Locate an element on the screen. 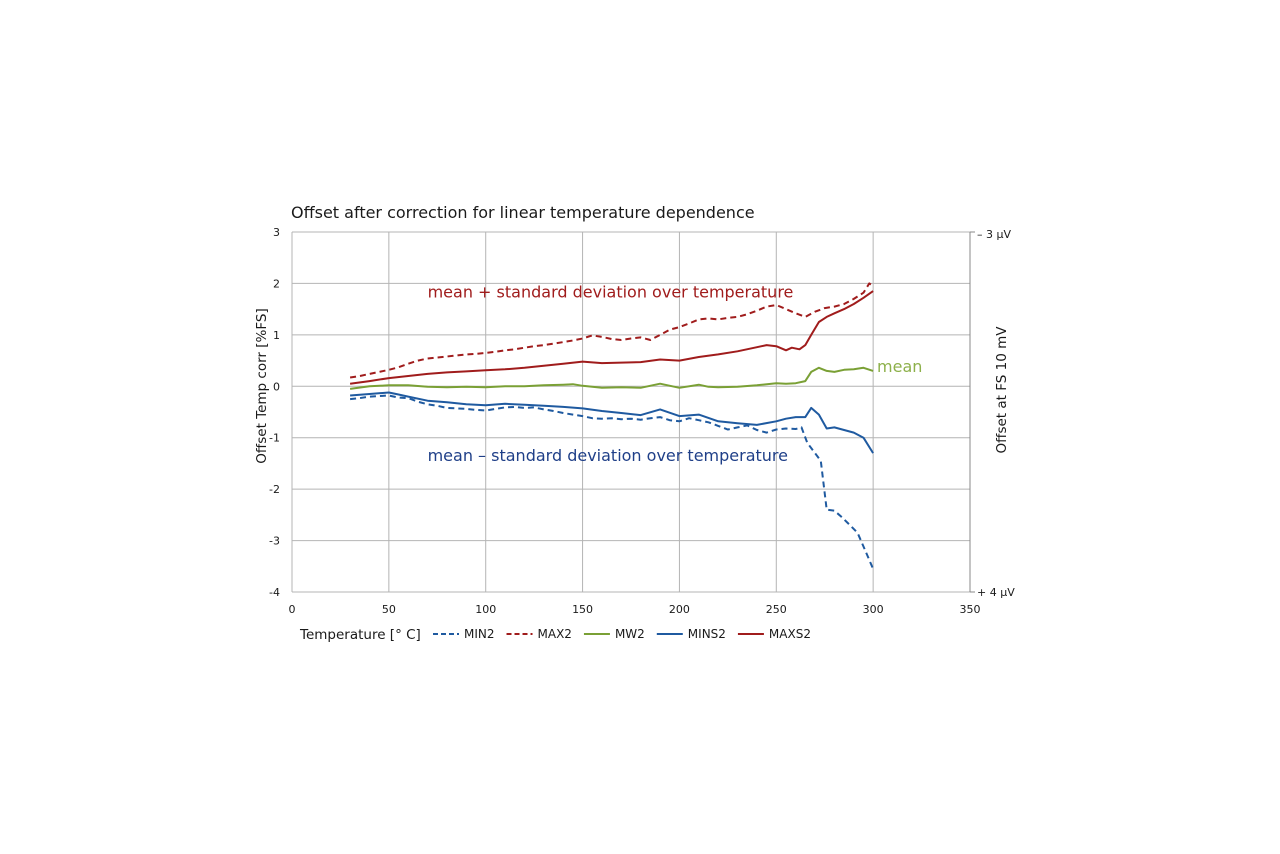 The image size is (1280, 854). series-line-max2 is located at coordinates (611, 330).